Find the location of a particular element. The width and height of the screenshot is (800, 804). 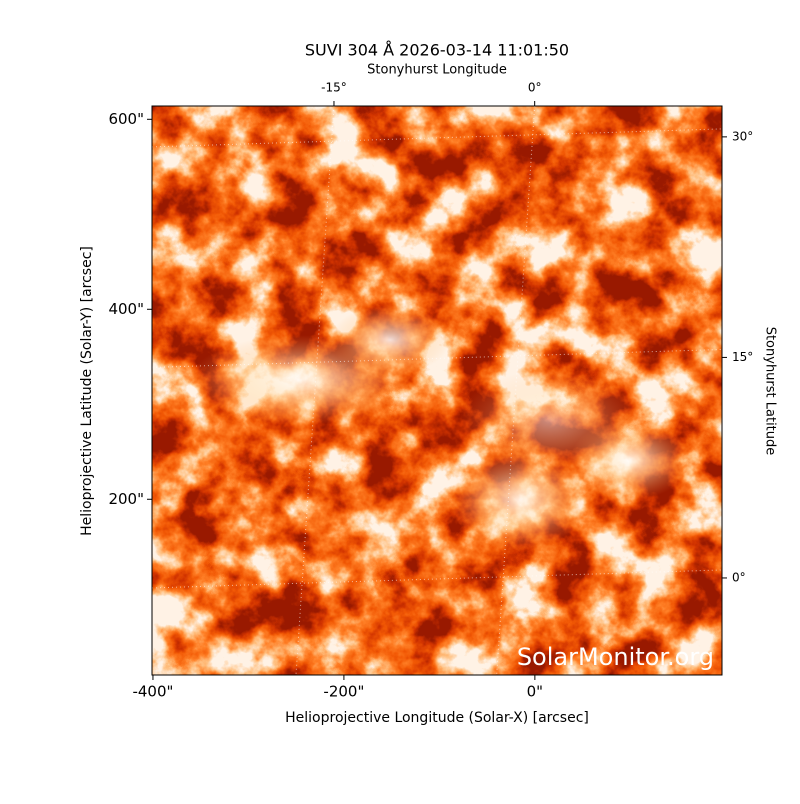

x-tick-label: -200" is located at coordinates (343, 692).